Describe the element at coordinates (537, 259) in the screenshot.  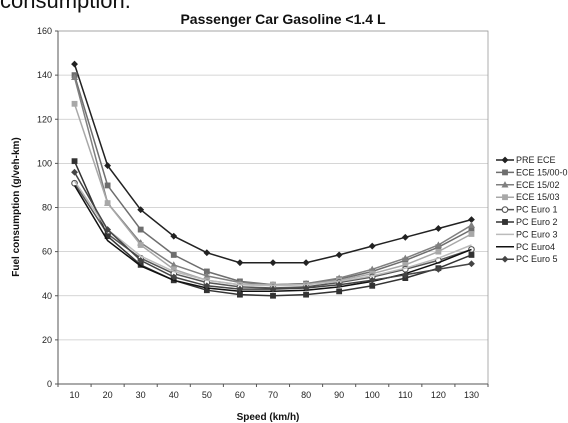
I see `legend-label: PC Euro 5` at that location.